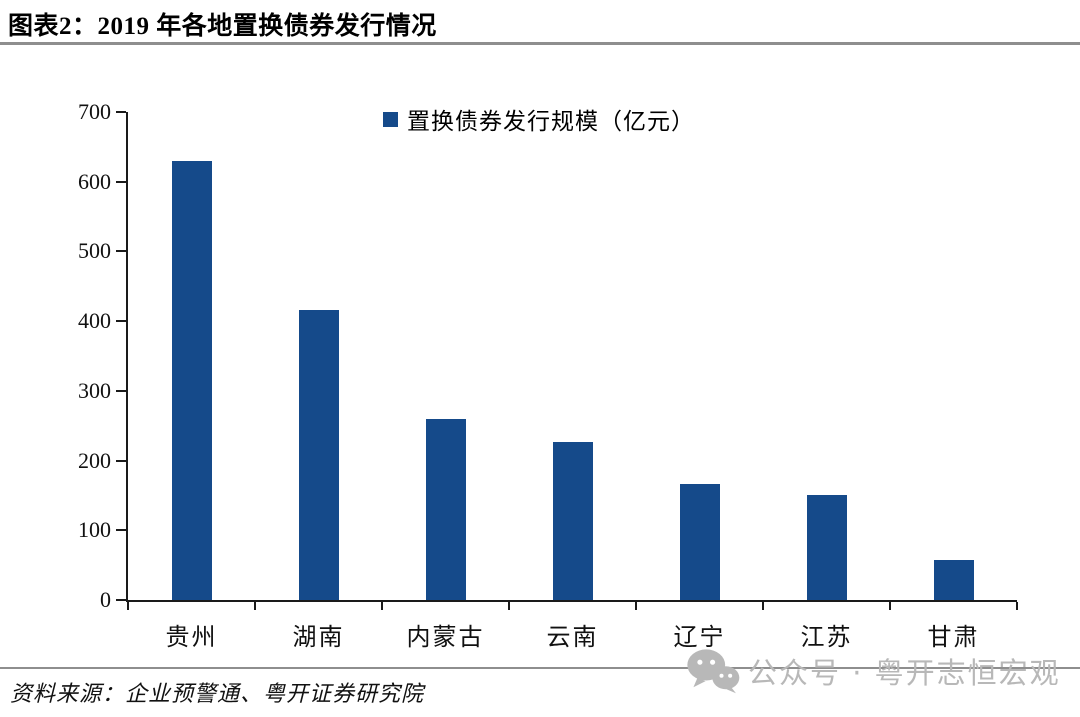  Describe the element at coordinates (94, 390) in the screenshot. I see `y-tick-label: 300` at that location.